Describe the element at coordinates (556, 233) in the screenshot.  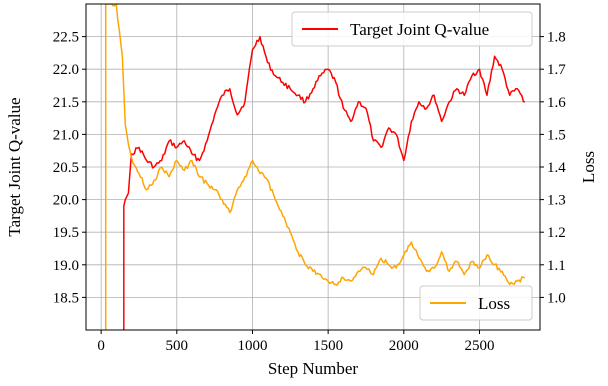
I see `y-right-tick-label: 1.2` at that location.